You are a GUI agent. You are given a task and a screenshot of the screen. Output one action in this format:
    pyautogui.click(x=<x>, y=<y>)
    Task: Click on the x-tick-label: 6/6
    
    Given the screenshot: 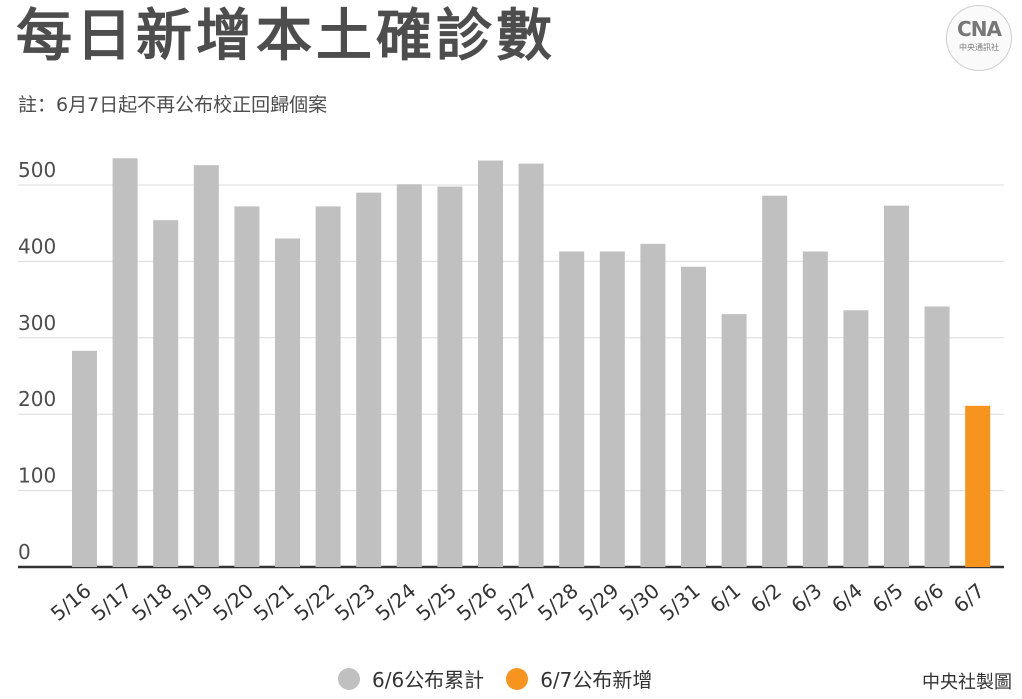 What is the action you would take?
    pyautogui.click(x=928, y=597)
    